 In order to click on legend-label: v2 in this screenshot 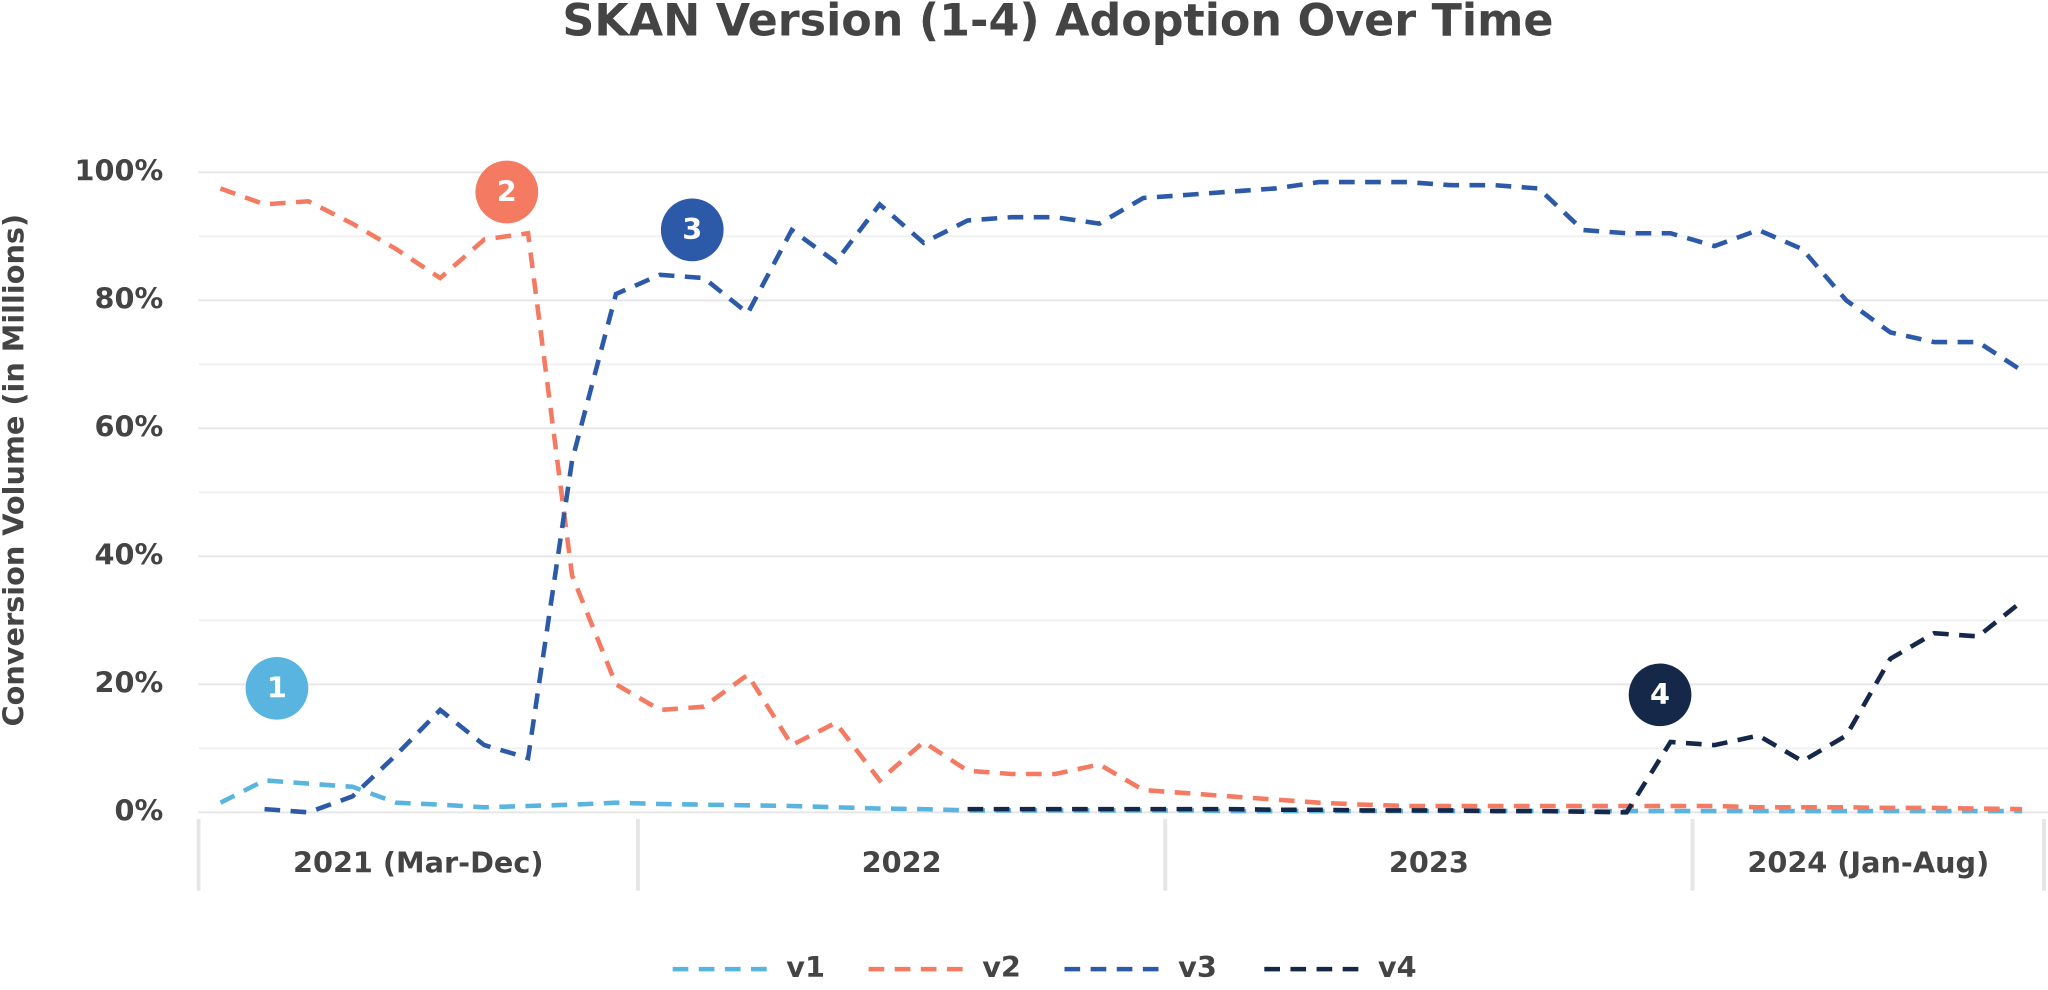, I will do `click(1001, 967)`.